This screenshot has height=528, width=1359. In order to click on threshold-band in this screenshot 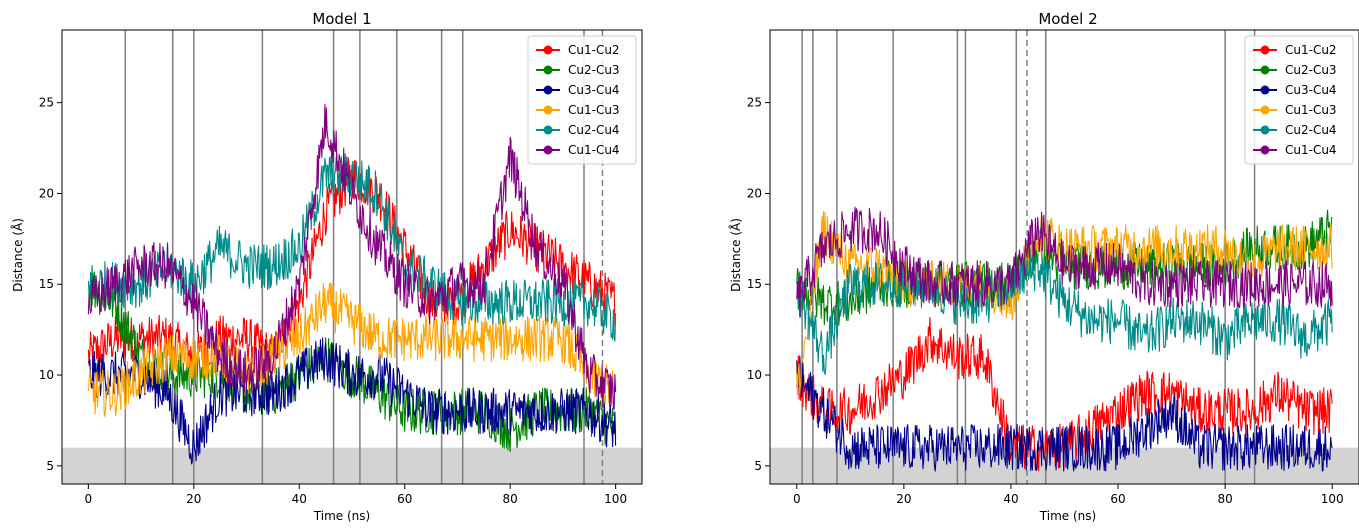, I will do `click(352, 465)`.